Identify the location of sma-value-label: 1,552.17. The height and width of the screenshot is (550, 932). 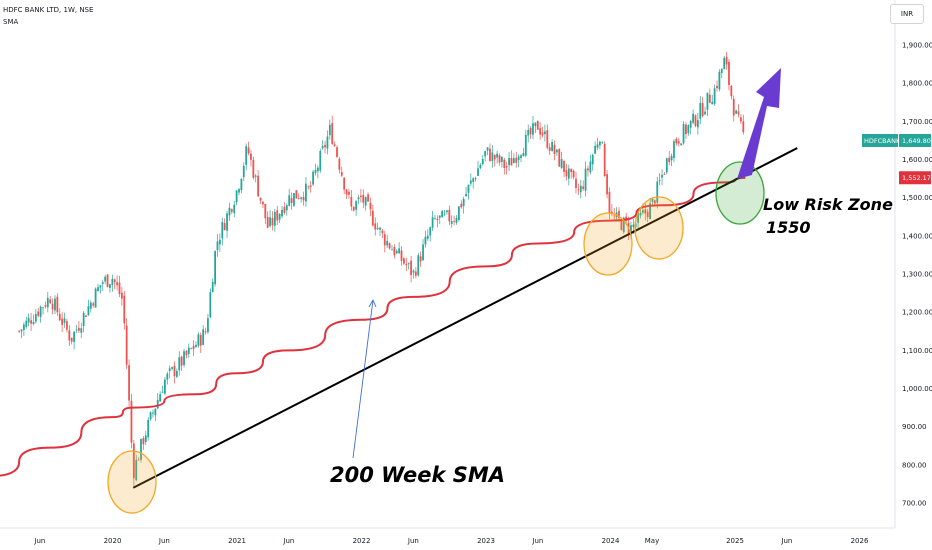
(916, 178).